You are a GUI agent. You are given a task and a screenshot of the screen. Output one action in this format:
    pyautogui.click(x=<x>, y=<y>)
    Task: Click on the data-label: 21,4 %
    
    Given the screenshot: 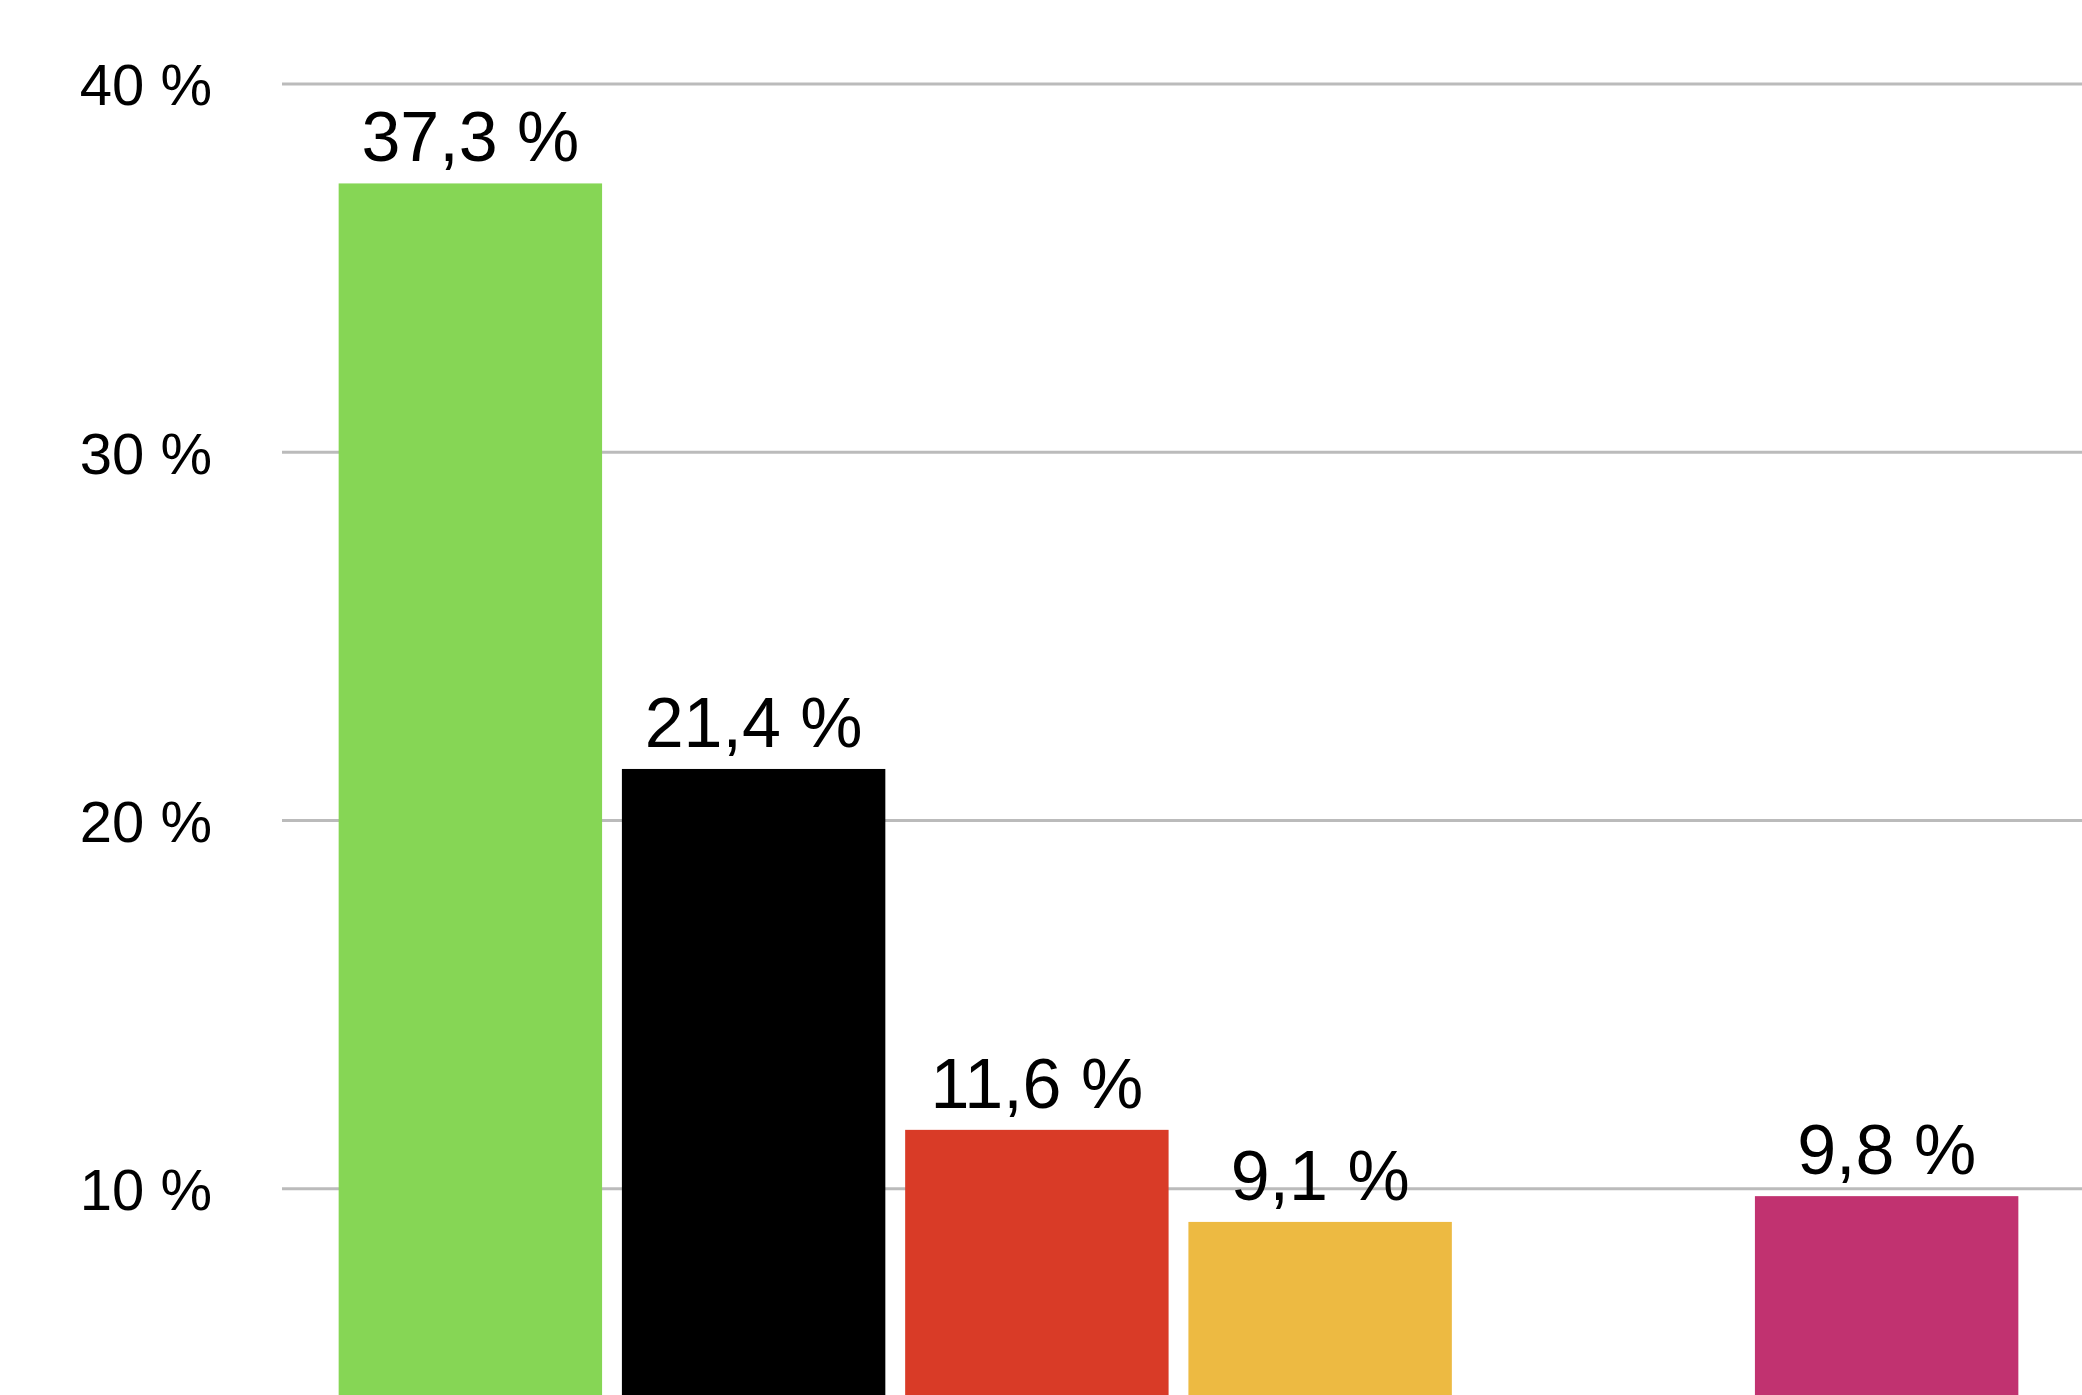 What is the action you would take?
    pyautogui.click(x=753, y=722)
    